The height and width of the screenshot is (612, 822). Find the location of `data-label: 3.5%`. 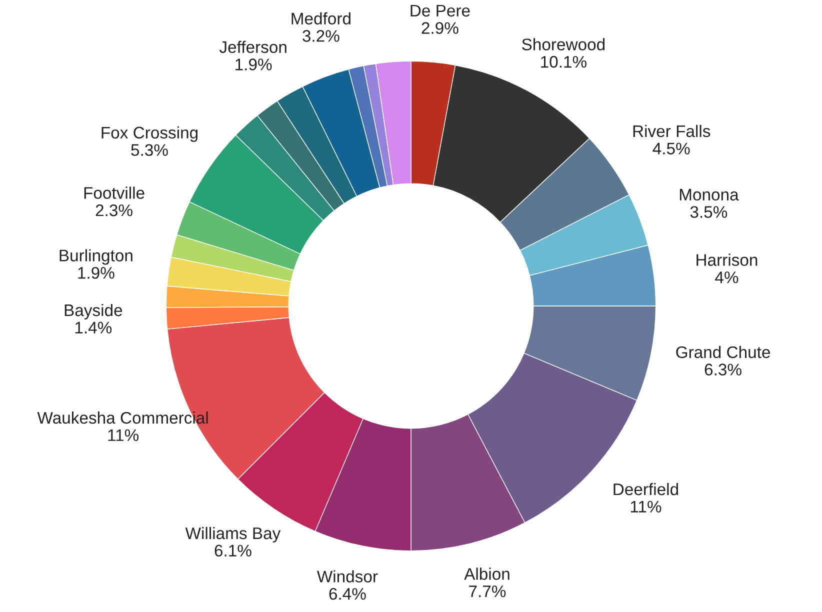

data-label: 3.5% is located at coordinates (709, 212).